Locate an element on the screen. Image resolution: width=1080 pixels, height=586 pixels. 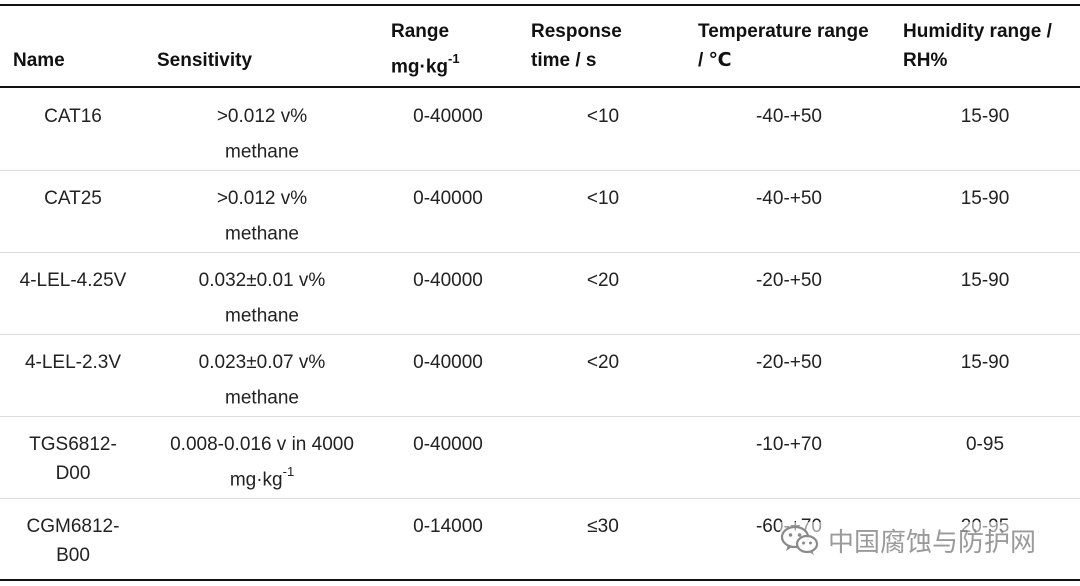
cell-temperature: -10-+70 is located at coordinates (789, 444).